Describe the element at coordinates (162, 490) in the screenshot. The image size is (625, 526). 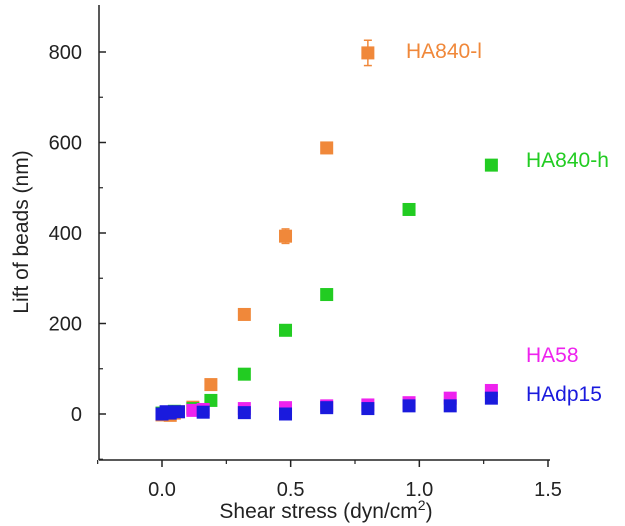
I see `x-tick-label: 0.0` at that location.